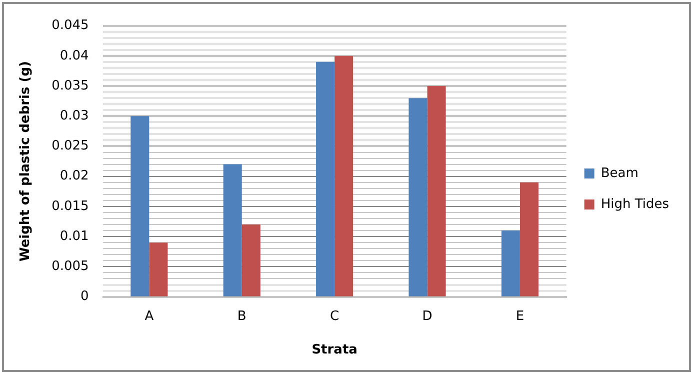 This screenshot has height=374, width=693. Describe the element at coordinates (26, 161) in the screenshot. I see `y-axis-title: Weight of plastic debris (g)` at that location.